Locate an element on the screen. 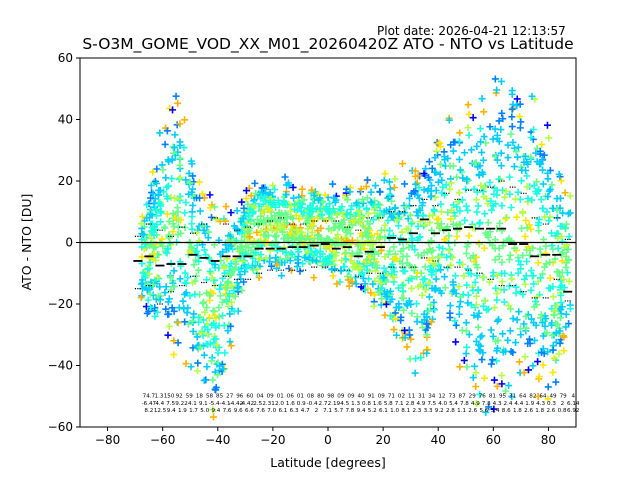  bin-stat-label: 0.8 is located at coordinates (562, 411).